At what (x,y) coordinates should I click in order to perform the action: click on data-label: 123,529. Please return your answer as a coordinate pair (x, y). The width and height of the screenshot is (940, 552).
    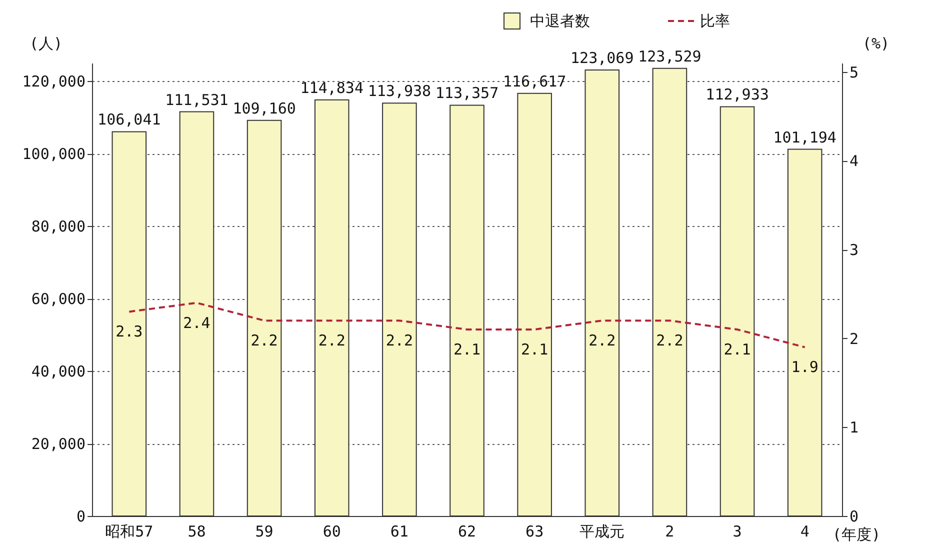
    Looking at the image, I should click on (670, 56).